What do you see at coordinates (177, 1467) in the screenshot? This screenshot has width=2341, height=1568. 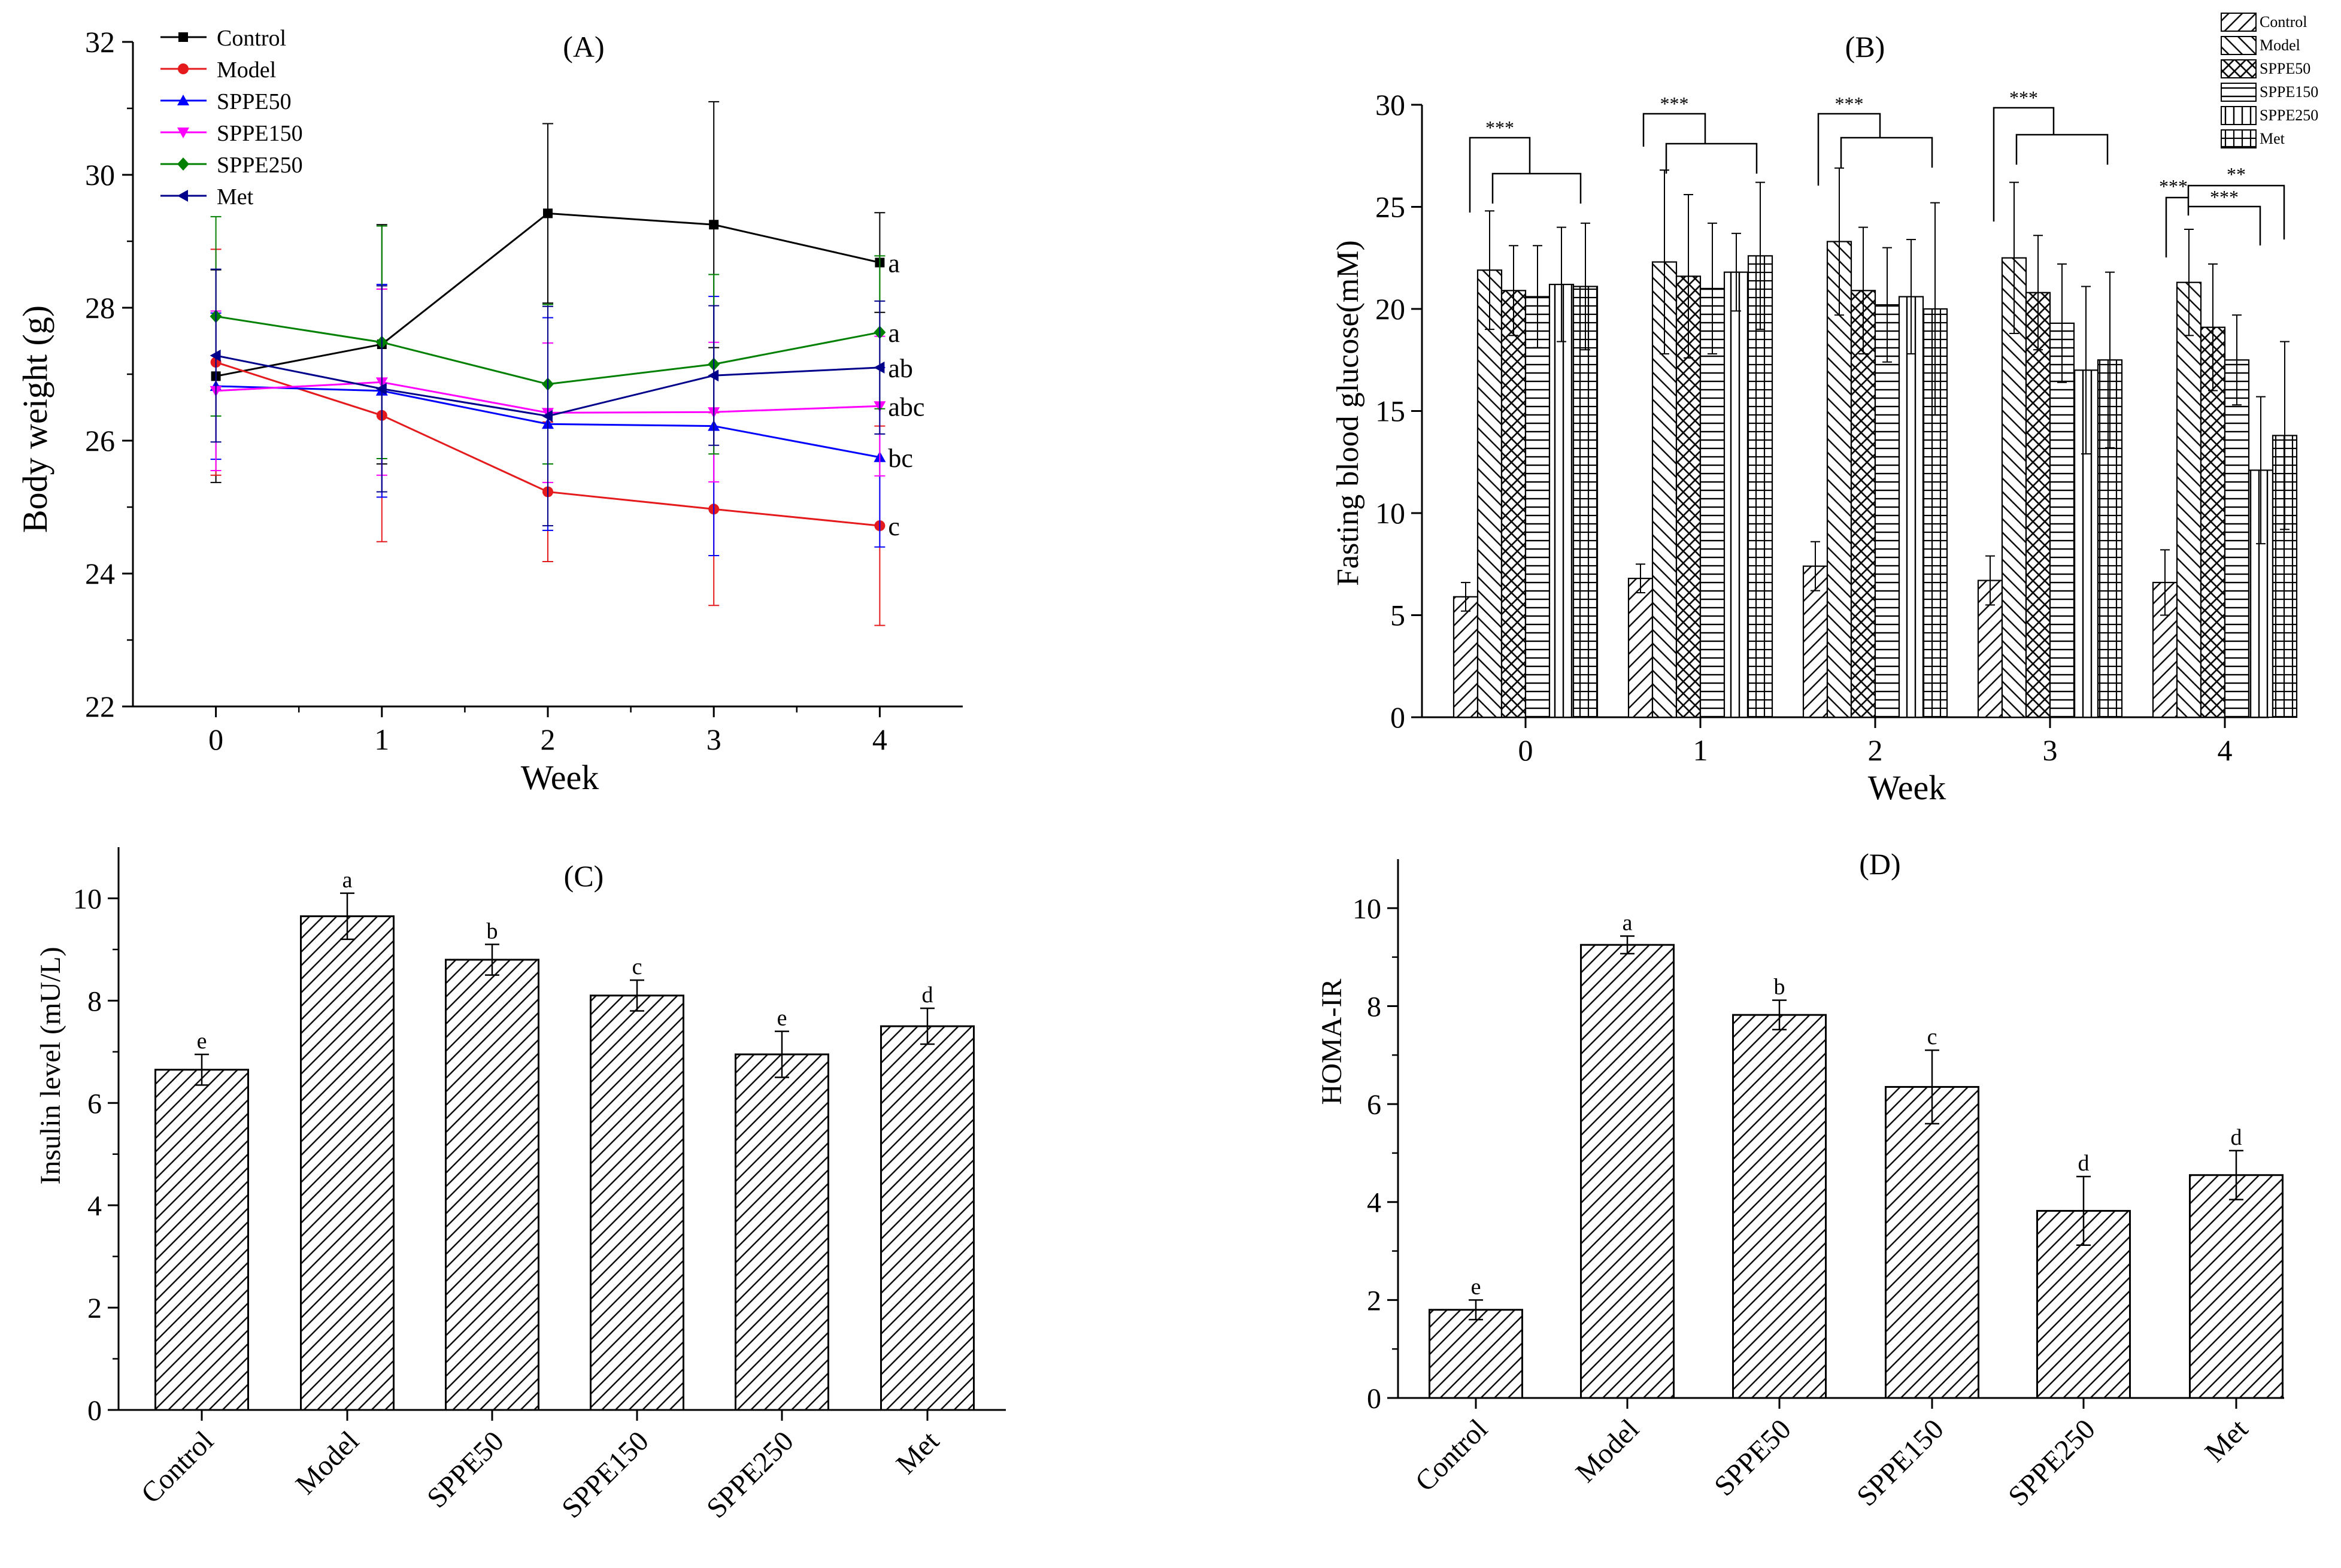 I see `x-tick-label: Control` at bounding box center [177, 1467].